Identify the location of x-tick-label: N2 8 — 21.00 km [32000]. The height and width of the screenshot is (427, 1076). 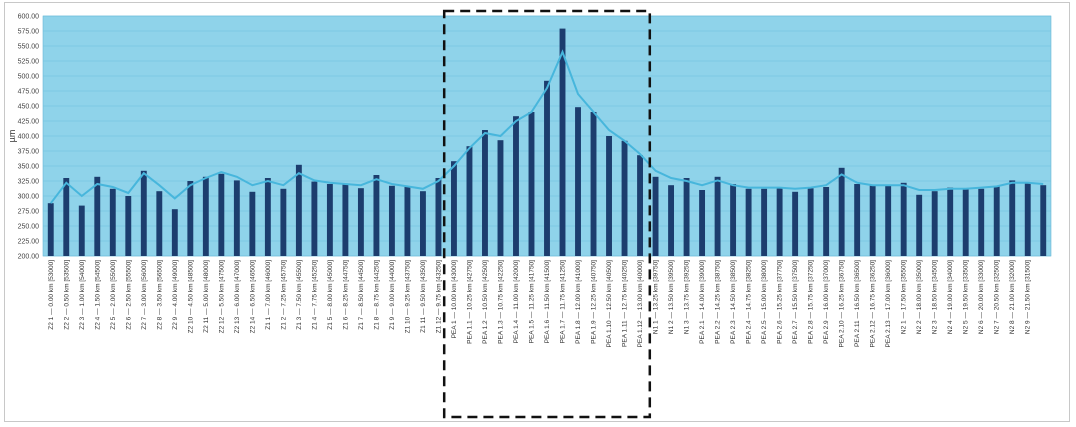
(1012, 297).